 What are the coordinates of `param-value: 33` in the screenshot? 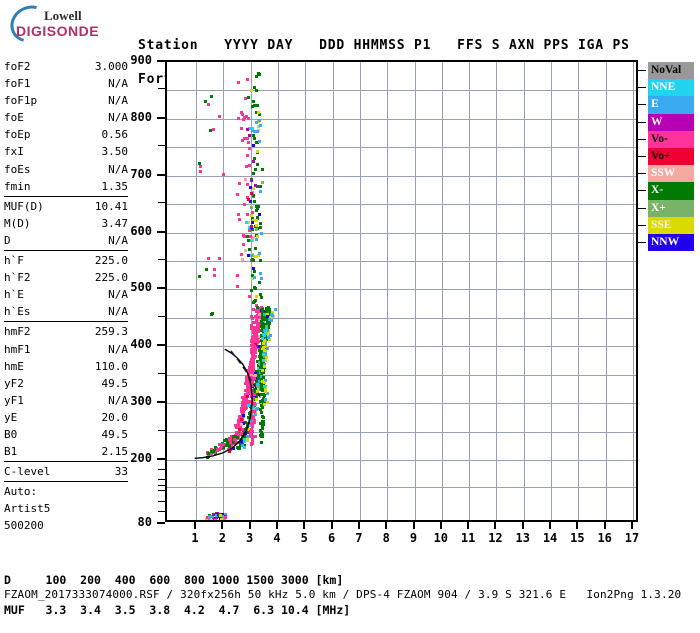 It's located at (121, 472).